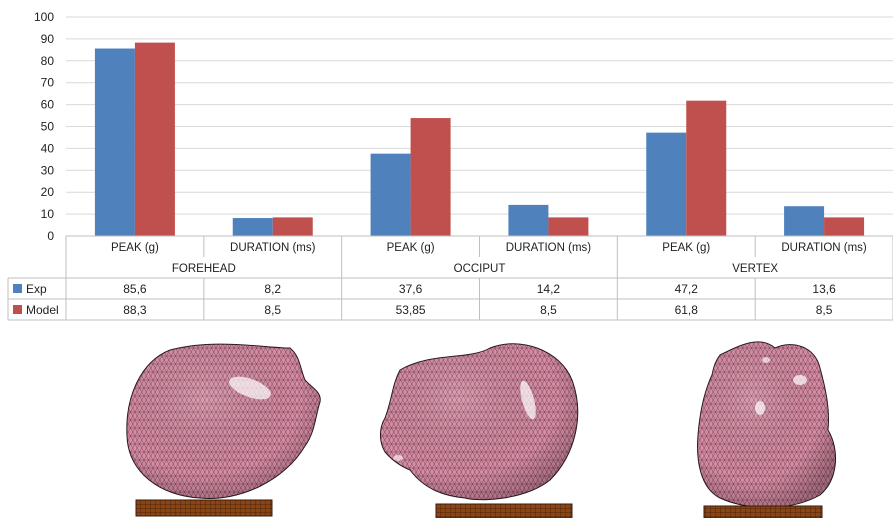 The height and width of the screenshot is (518, 893). What do you see at coordinates (48, 39) in the screenshot?
I see `y-tick-label: 90` at bounding box center [48, 39].